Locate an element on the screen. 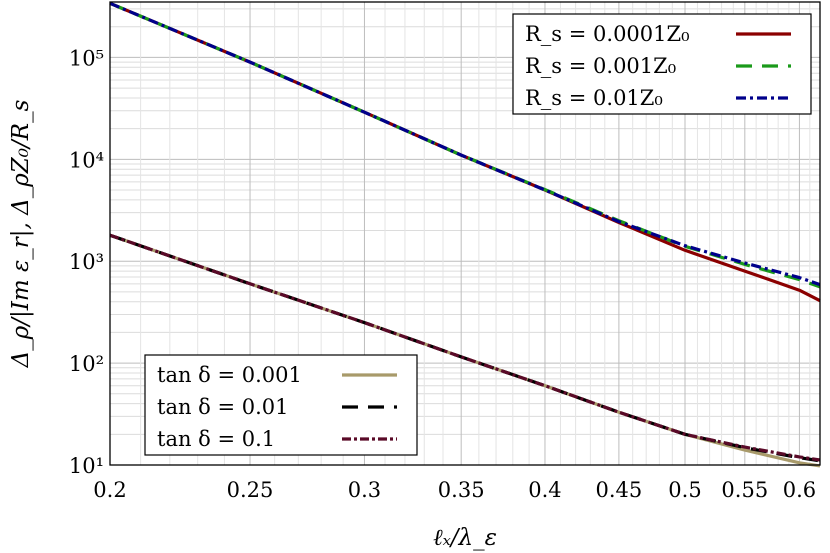 The height and width of the screenshot is (553, 830). y-tick-label: 10¹ is located at coordinates (86, 466).